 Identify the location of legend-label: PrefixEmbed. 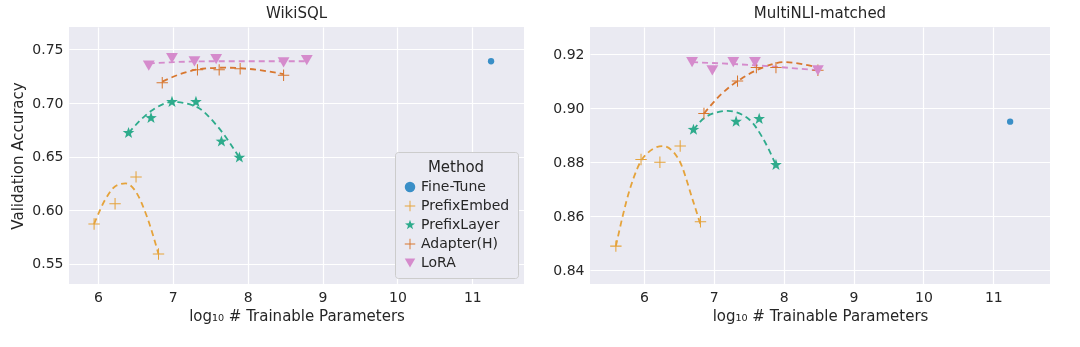
(465, 205).